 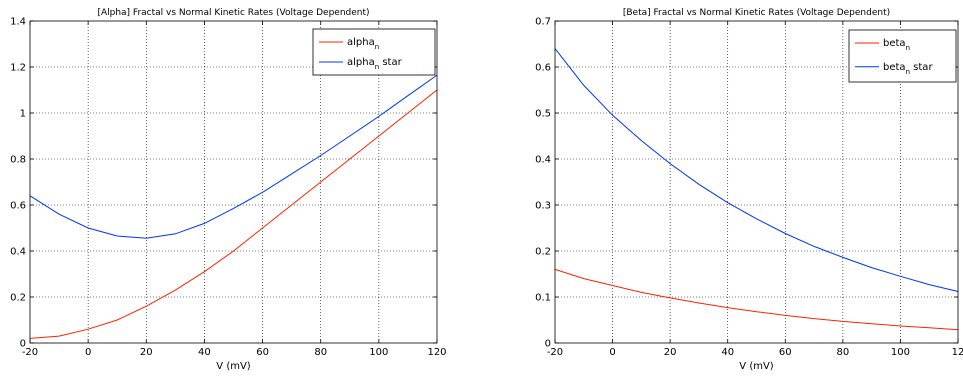 What do you see at coordinates (543, 206) in the screenshot?
I see `y-tick-label: 0.3` at bounding box center [543, 206].